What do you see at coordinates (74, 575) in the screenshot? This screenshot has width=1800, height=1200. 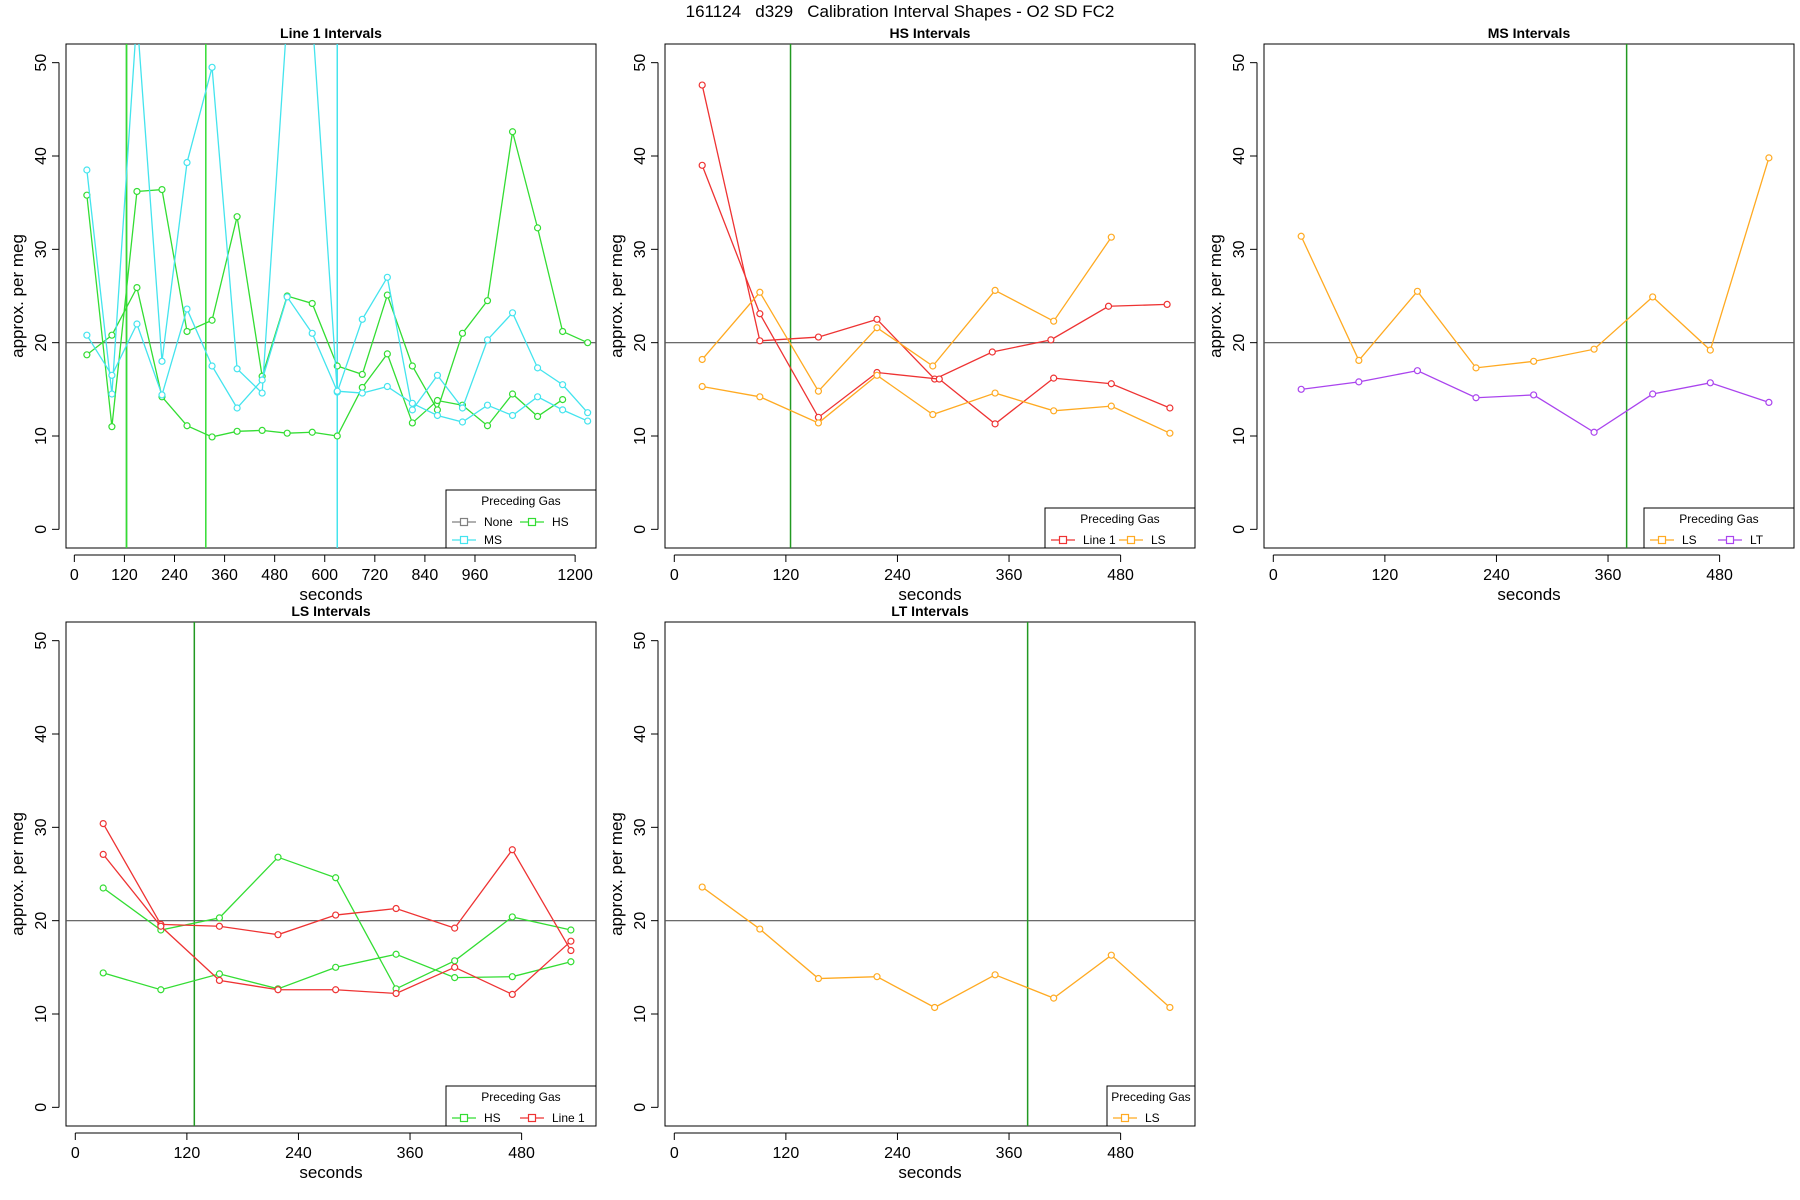 I see `x-tick-label: 0` at bounding box center [74, 575].